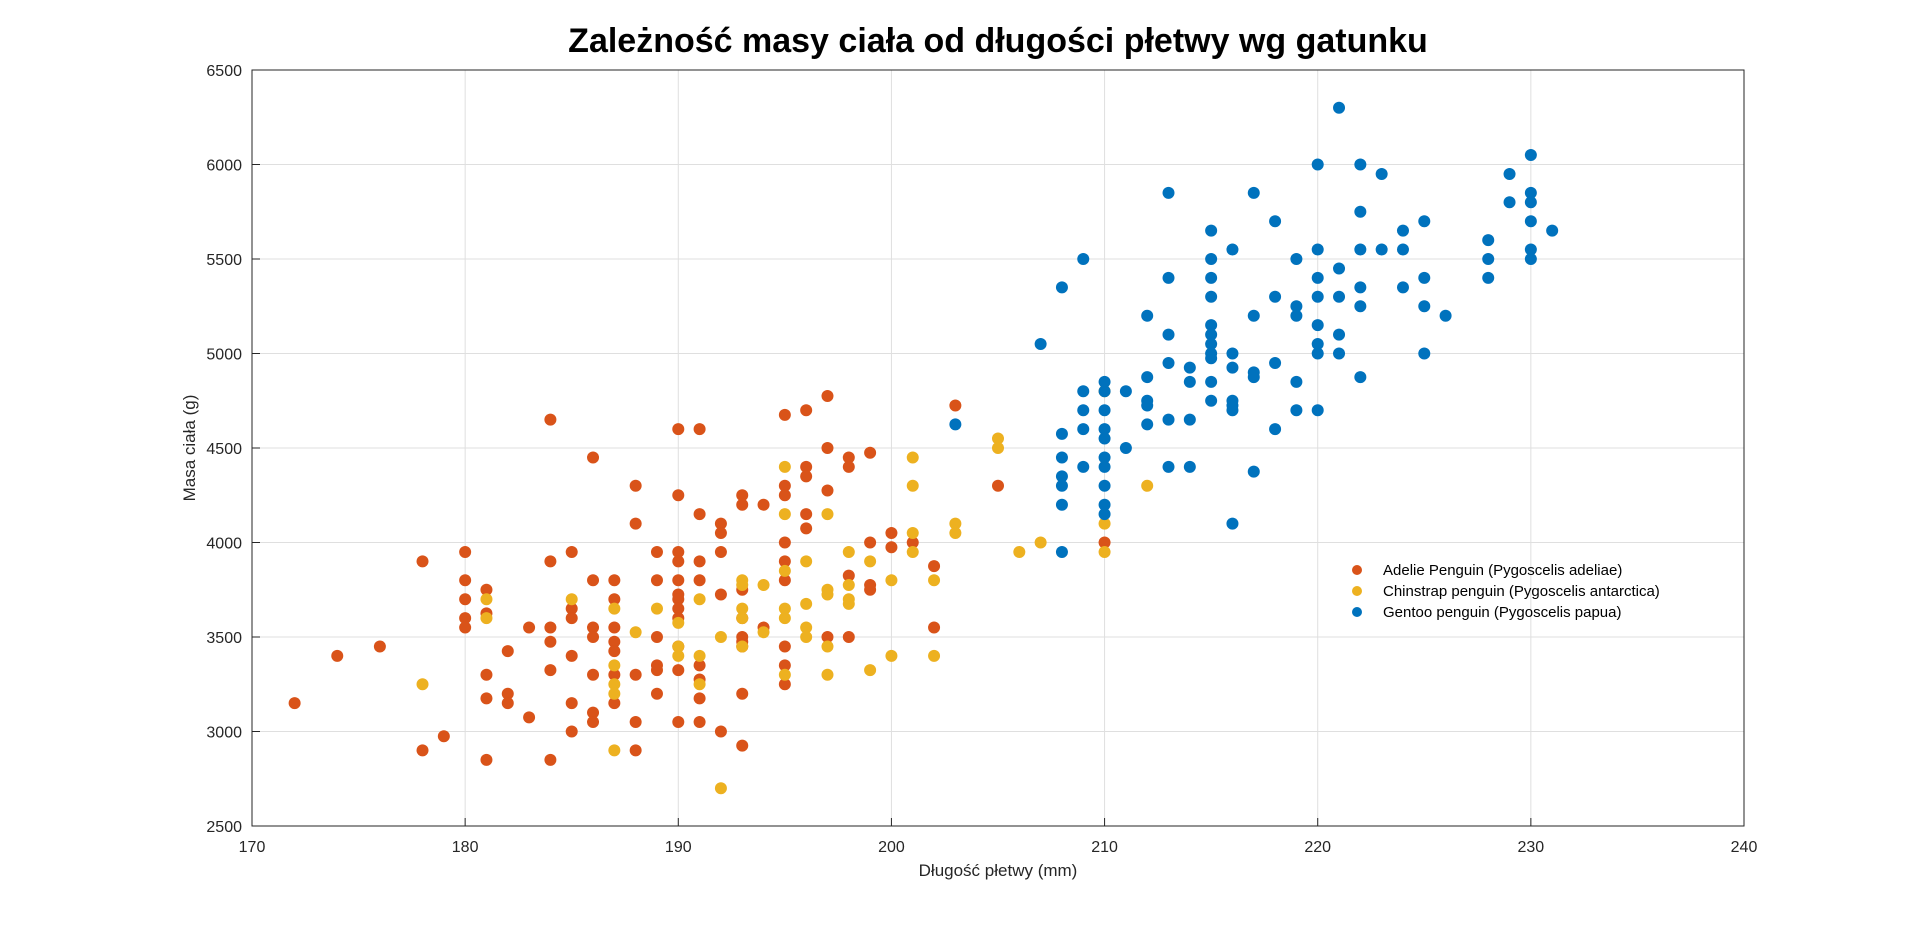  I want to click on x-tick-label: 180, so click(465, 847).